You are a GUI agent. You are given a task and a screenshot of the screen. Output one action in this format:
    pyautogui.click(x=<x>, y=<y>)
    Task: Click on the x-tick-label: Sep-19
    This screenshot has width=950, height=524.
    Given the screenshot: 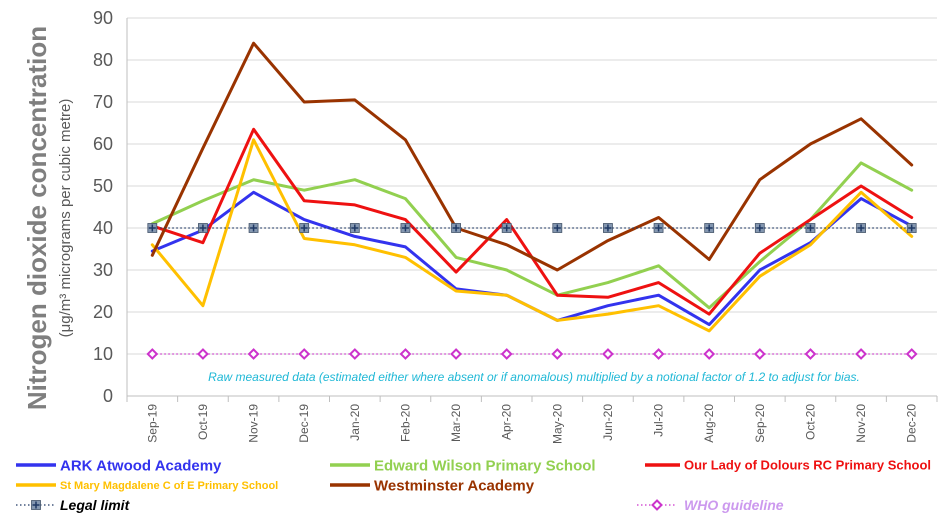 What is the action you would take?
    pyautogui.click(x=152, y=423)
    